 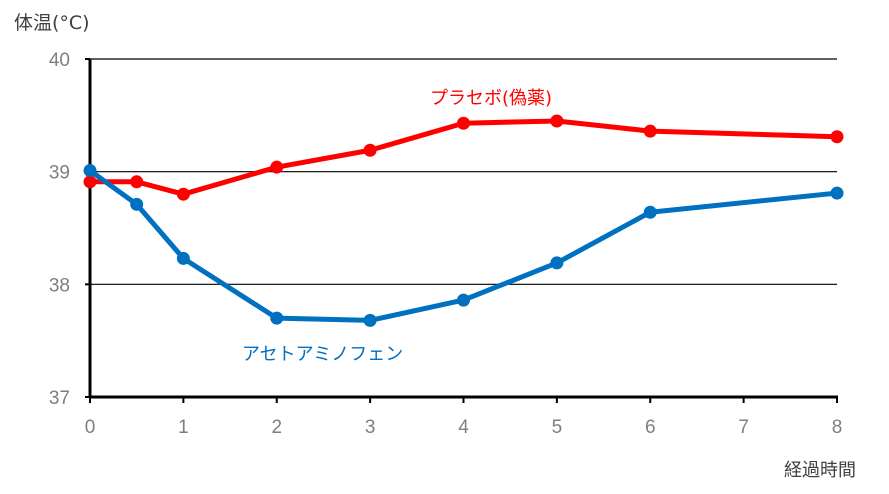 What do you see at coordinates (837, 427) in the screenshot?
I see `x-tick-label: 8` at bounding box center [837, 427].